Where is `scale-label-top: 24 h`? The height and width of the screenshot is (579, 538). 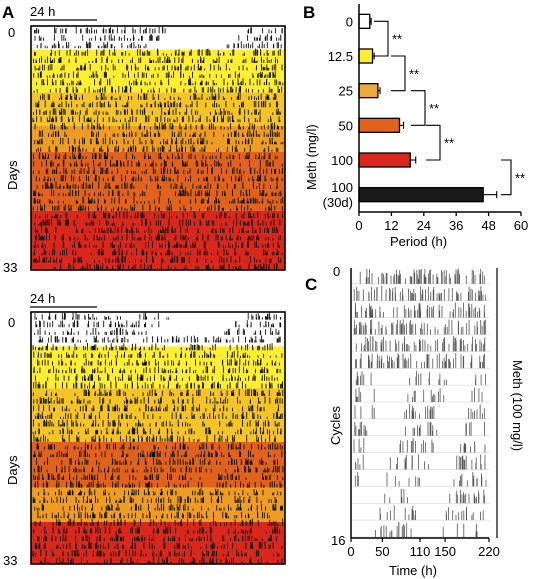 scale-label-top: 24 h is located at coordinates (42, 11).